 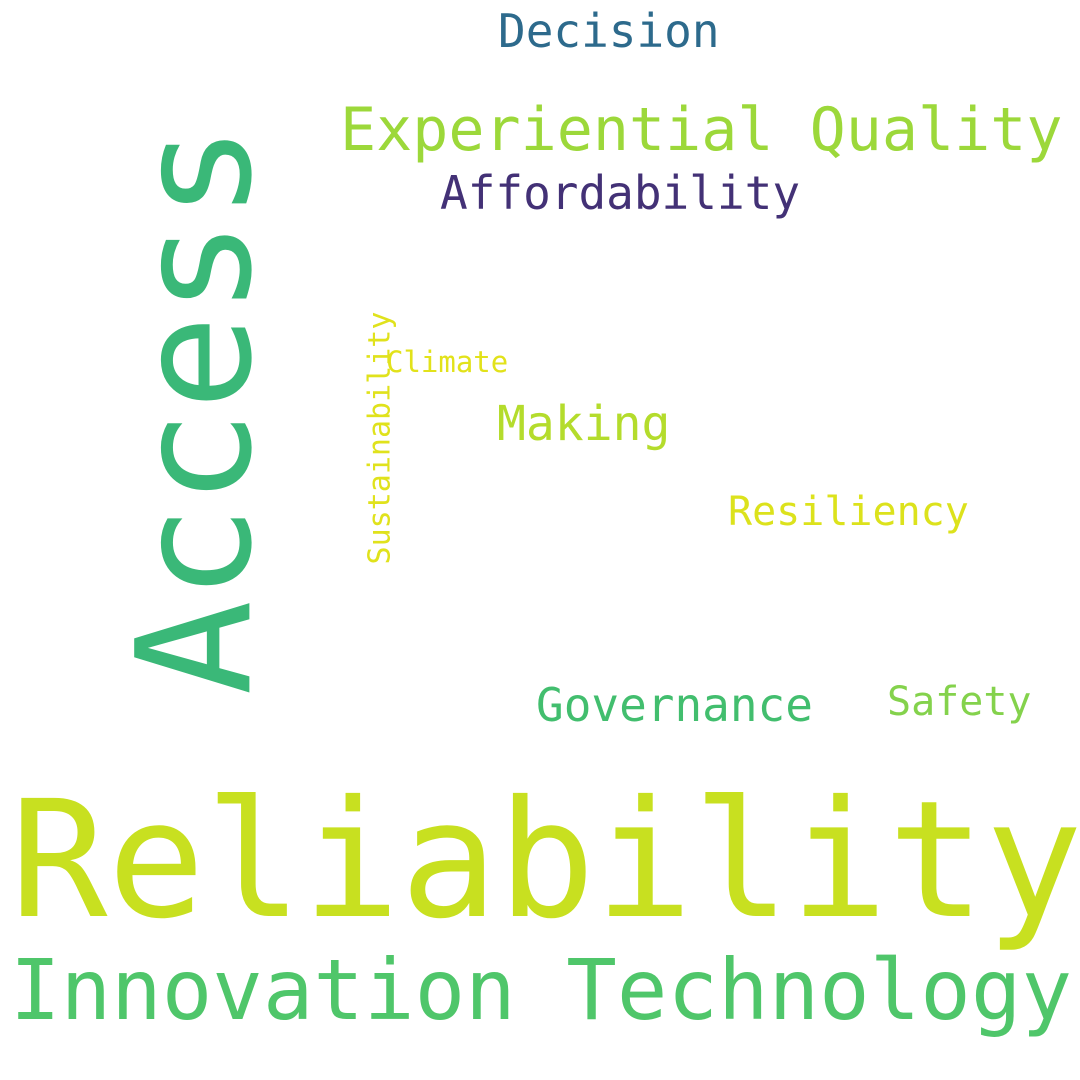 I want to click on word-safety: Safety, so click(x=959, y=702).